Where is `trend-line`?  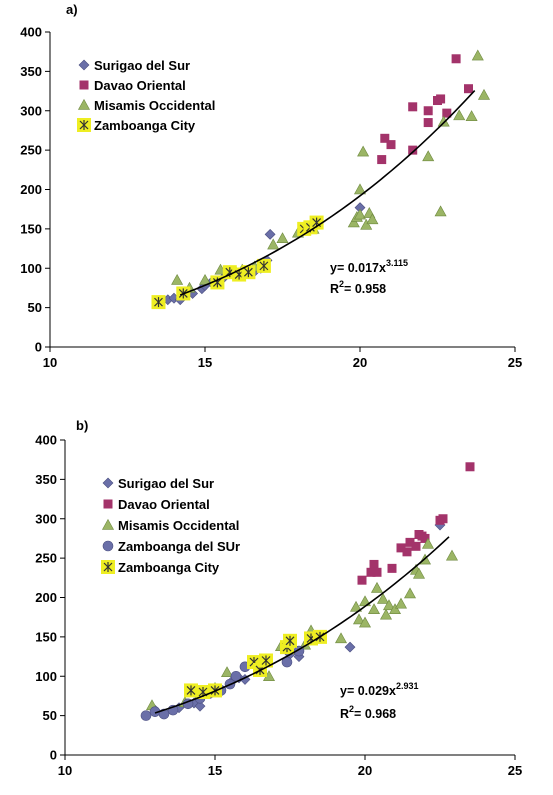
trend-line is located at coordinates (327, 192).